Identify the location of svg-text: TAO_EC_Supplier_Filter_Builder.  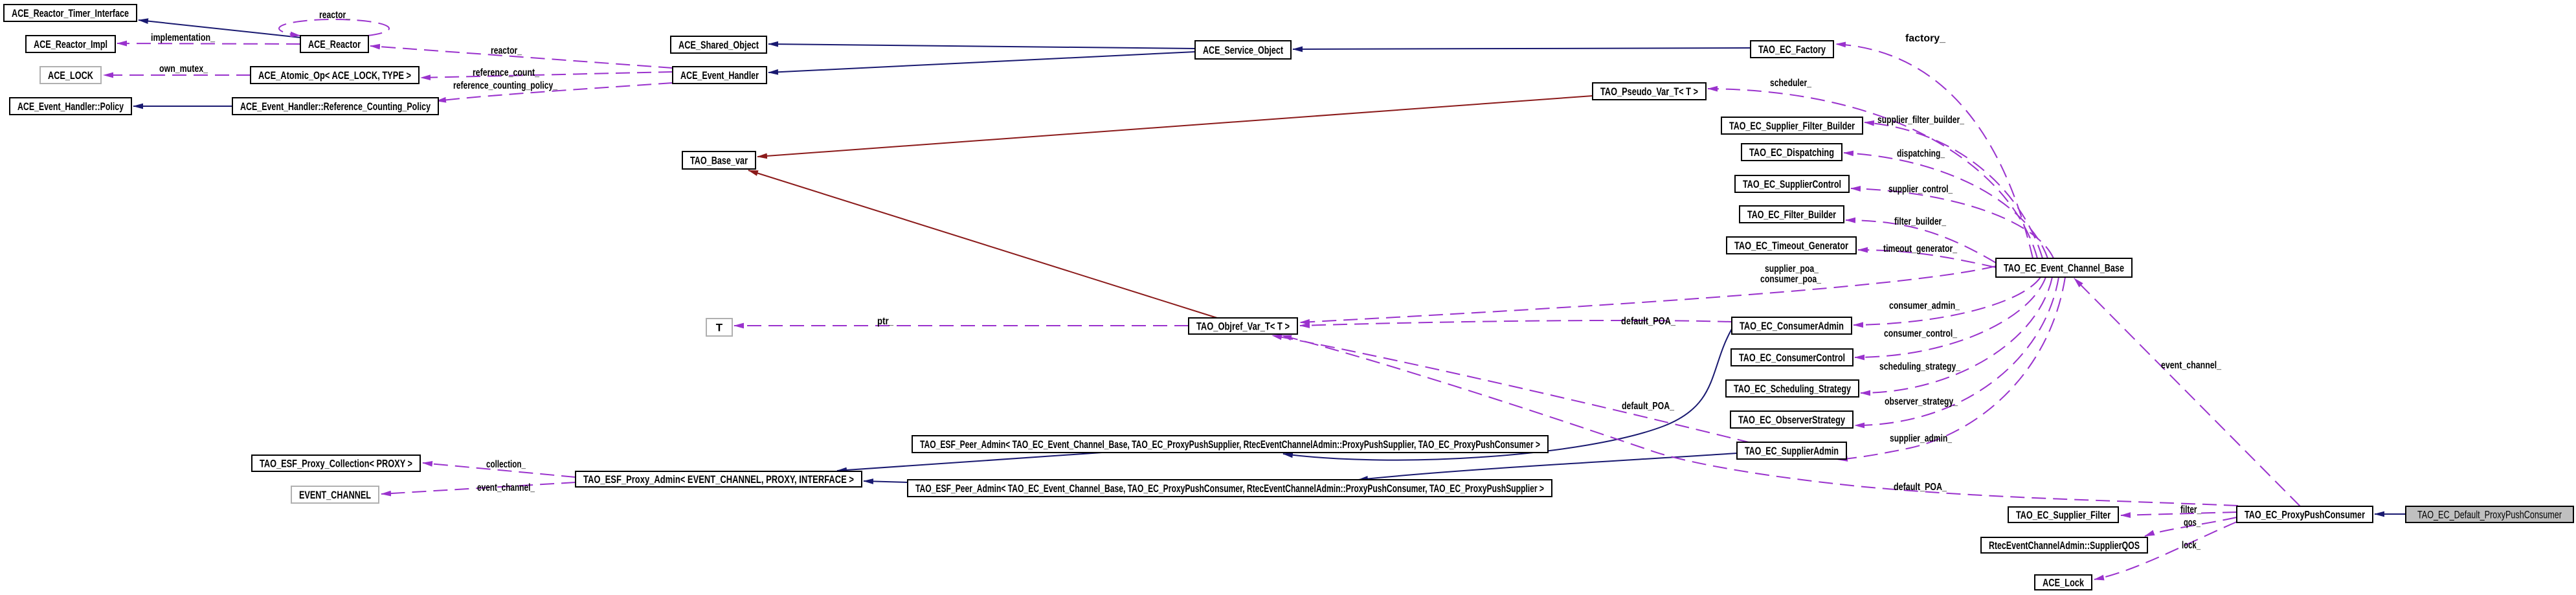
(1792, 126).